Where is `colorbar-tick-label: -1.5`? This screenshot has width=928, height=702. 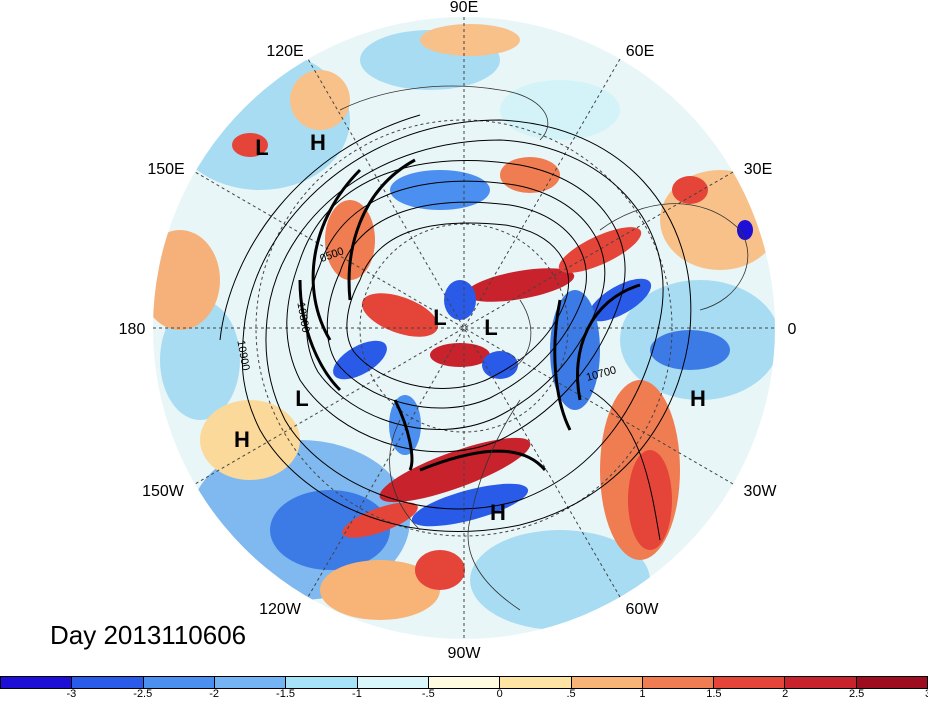 colorbar-tick-label: -1.5 is located at coordinates (286, 694).